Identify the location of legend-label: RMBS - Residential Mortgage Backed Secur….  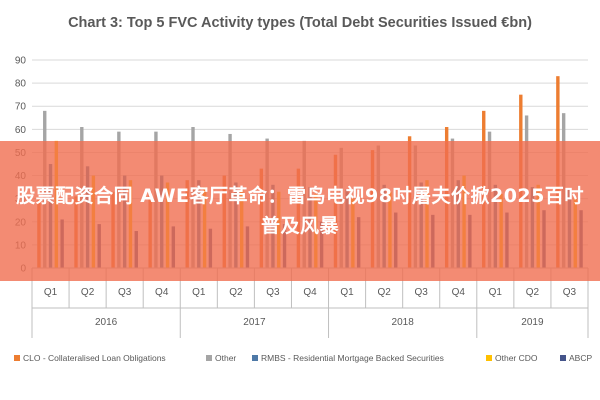
(352, 358).